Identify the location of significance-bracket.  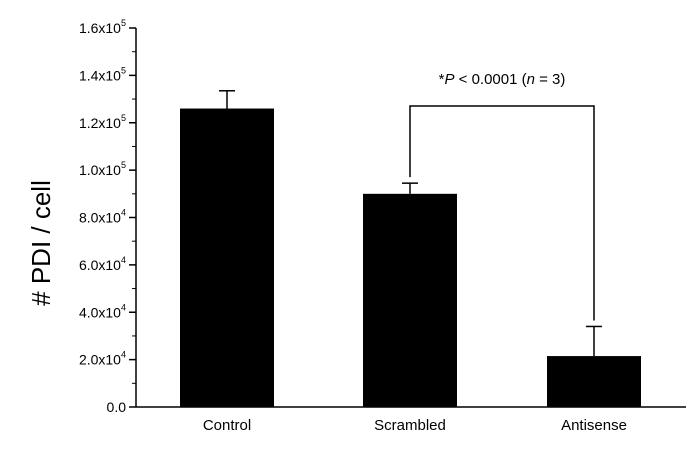
(502, 213).